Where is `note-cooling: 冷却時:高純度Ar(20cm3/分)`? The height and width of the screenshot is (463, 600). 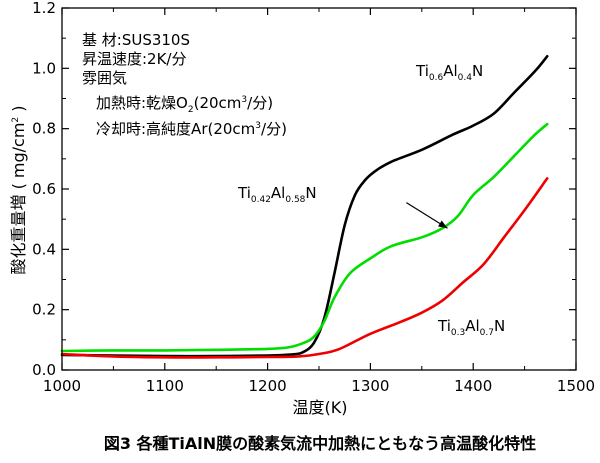
note-cooling: 冷却時:高純度Ar(20cm3/分) is located at coordinates (191, 129).